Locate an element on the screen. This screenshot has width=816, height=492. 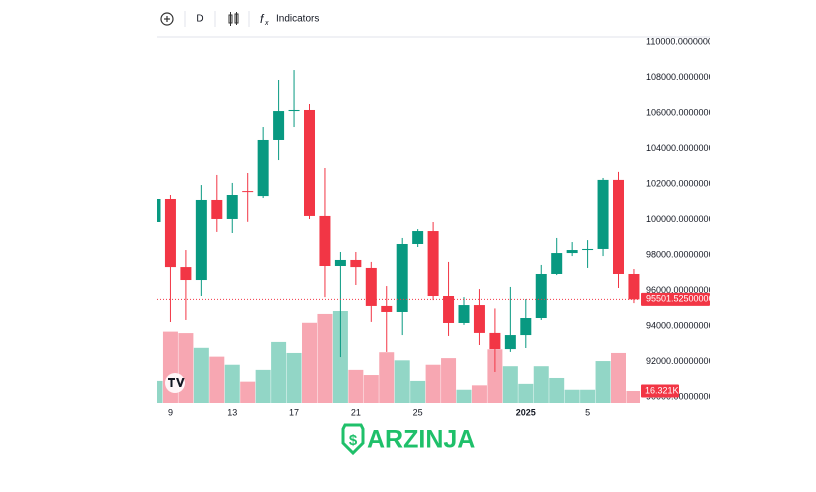
time-axis: 9 13 17 21 25 2025 5 is located at coordinates (379, 412).